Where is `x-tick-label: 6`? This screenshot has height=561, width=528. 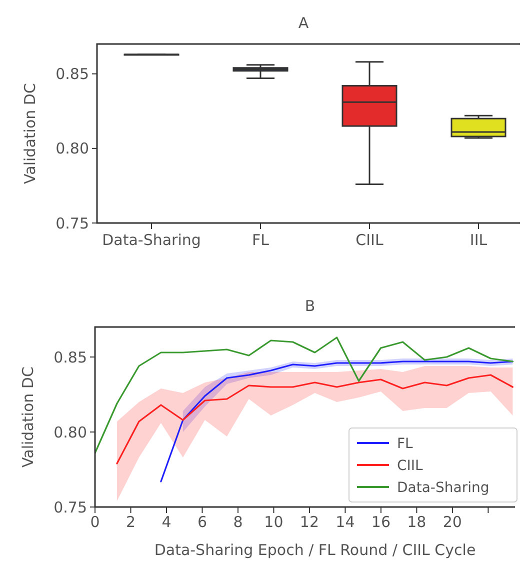
x-tick-label: 6 is located at coordinates (202, 522).